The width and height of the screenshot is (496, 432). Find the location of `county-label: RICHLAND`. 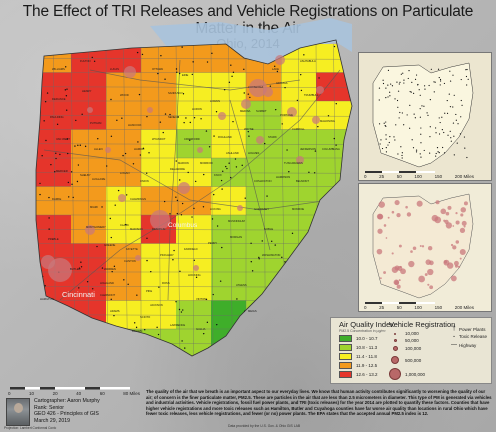

county-label: RICHLAND is located at coordinates (225, 137).